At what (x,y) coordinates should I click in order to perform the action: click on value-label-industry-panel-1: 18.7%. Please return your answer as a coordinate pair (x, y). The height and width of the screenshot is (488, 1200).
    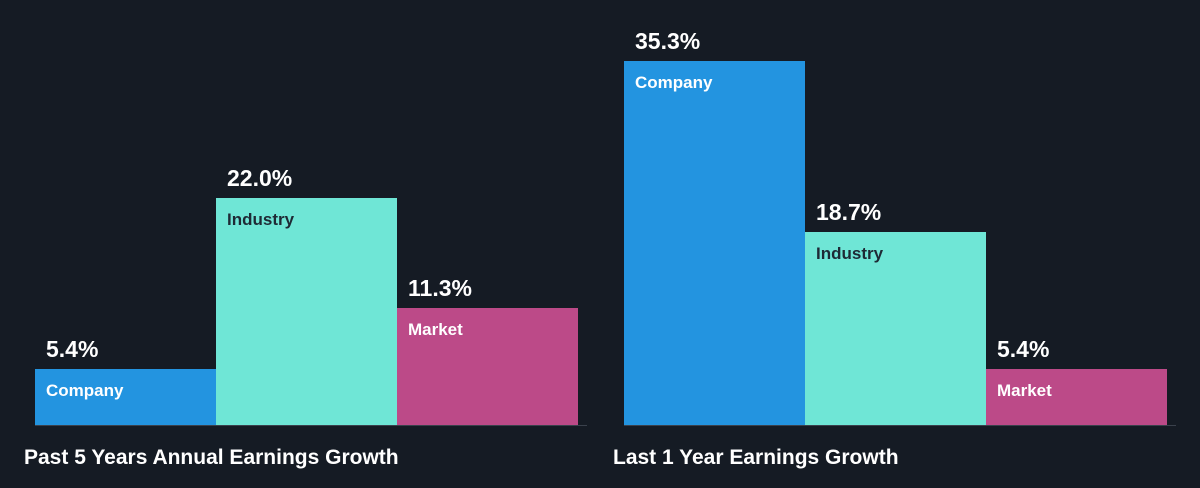
    Looking at the image, I should click on (848, 212).